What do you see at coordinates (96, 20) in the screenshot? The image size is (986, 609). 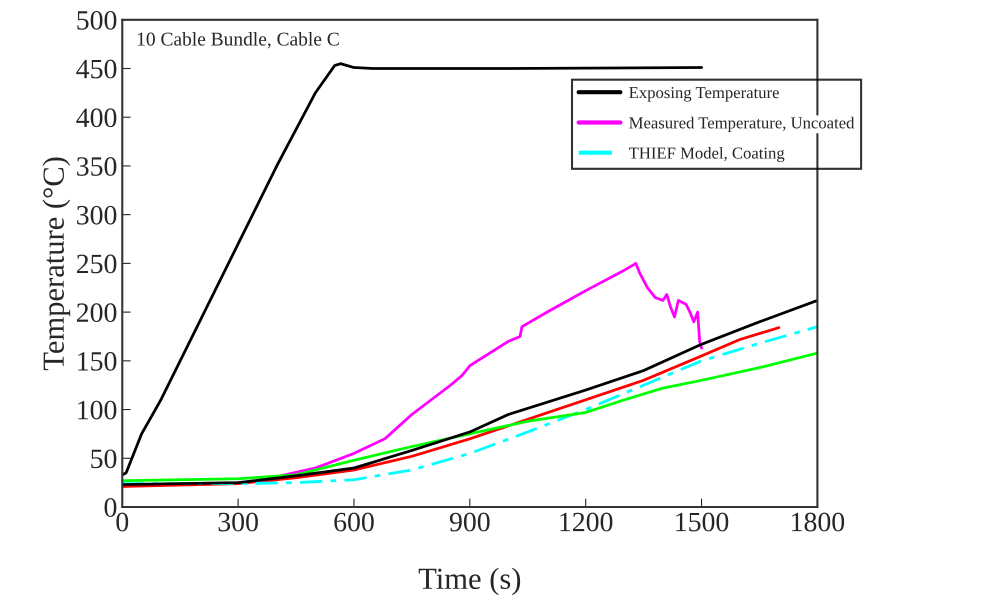 I see `y-tick-label: 500` at bounding box center [96, 20].